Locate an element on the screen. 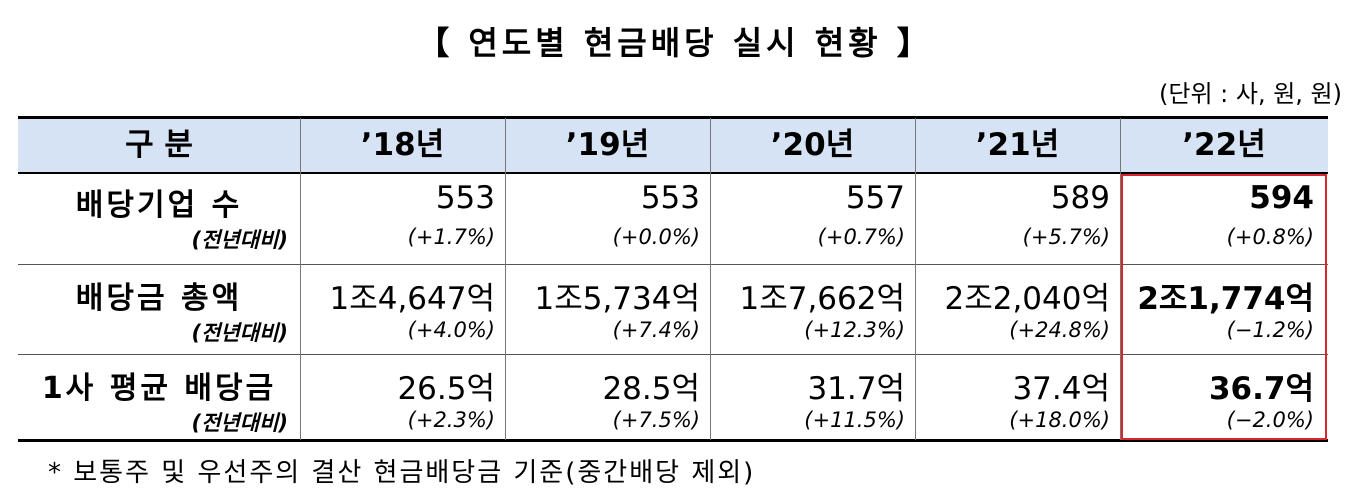 The height and width of the screenshot is (495, 1350). data-cell: 37.4억 (+18.0%) is located at coordinates (1017, 397).